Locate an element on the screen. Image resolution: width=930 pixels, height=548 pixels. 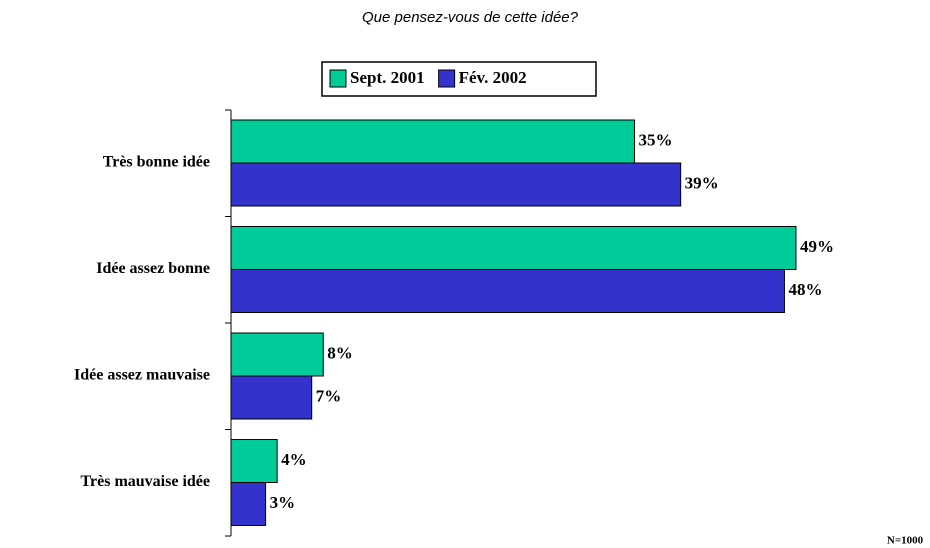
legend-label: Sept. 2001 is located at coordinates (387, 77).